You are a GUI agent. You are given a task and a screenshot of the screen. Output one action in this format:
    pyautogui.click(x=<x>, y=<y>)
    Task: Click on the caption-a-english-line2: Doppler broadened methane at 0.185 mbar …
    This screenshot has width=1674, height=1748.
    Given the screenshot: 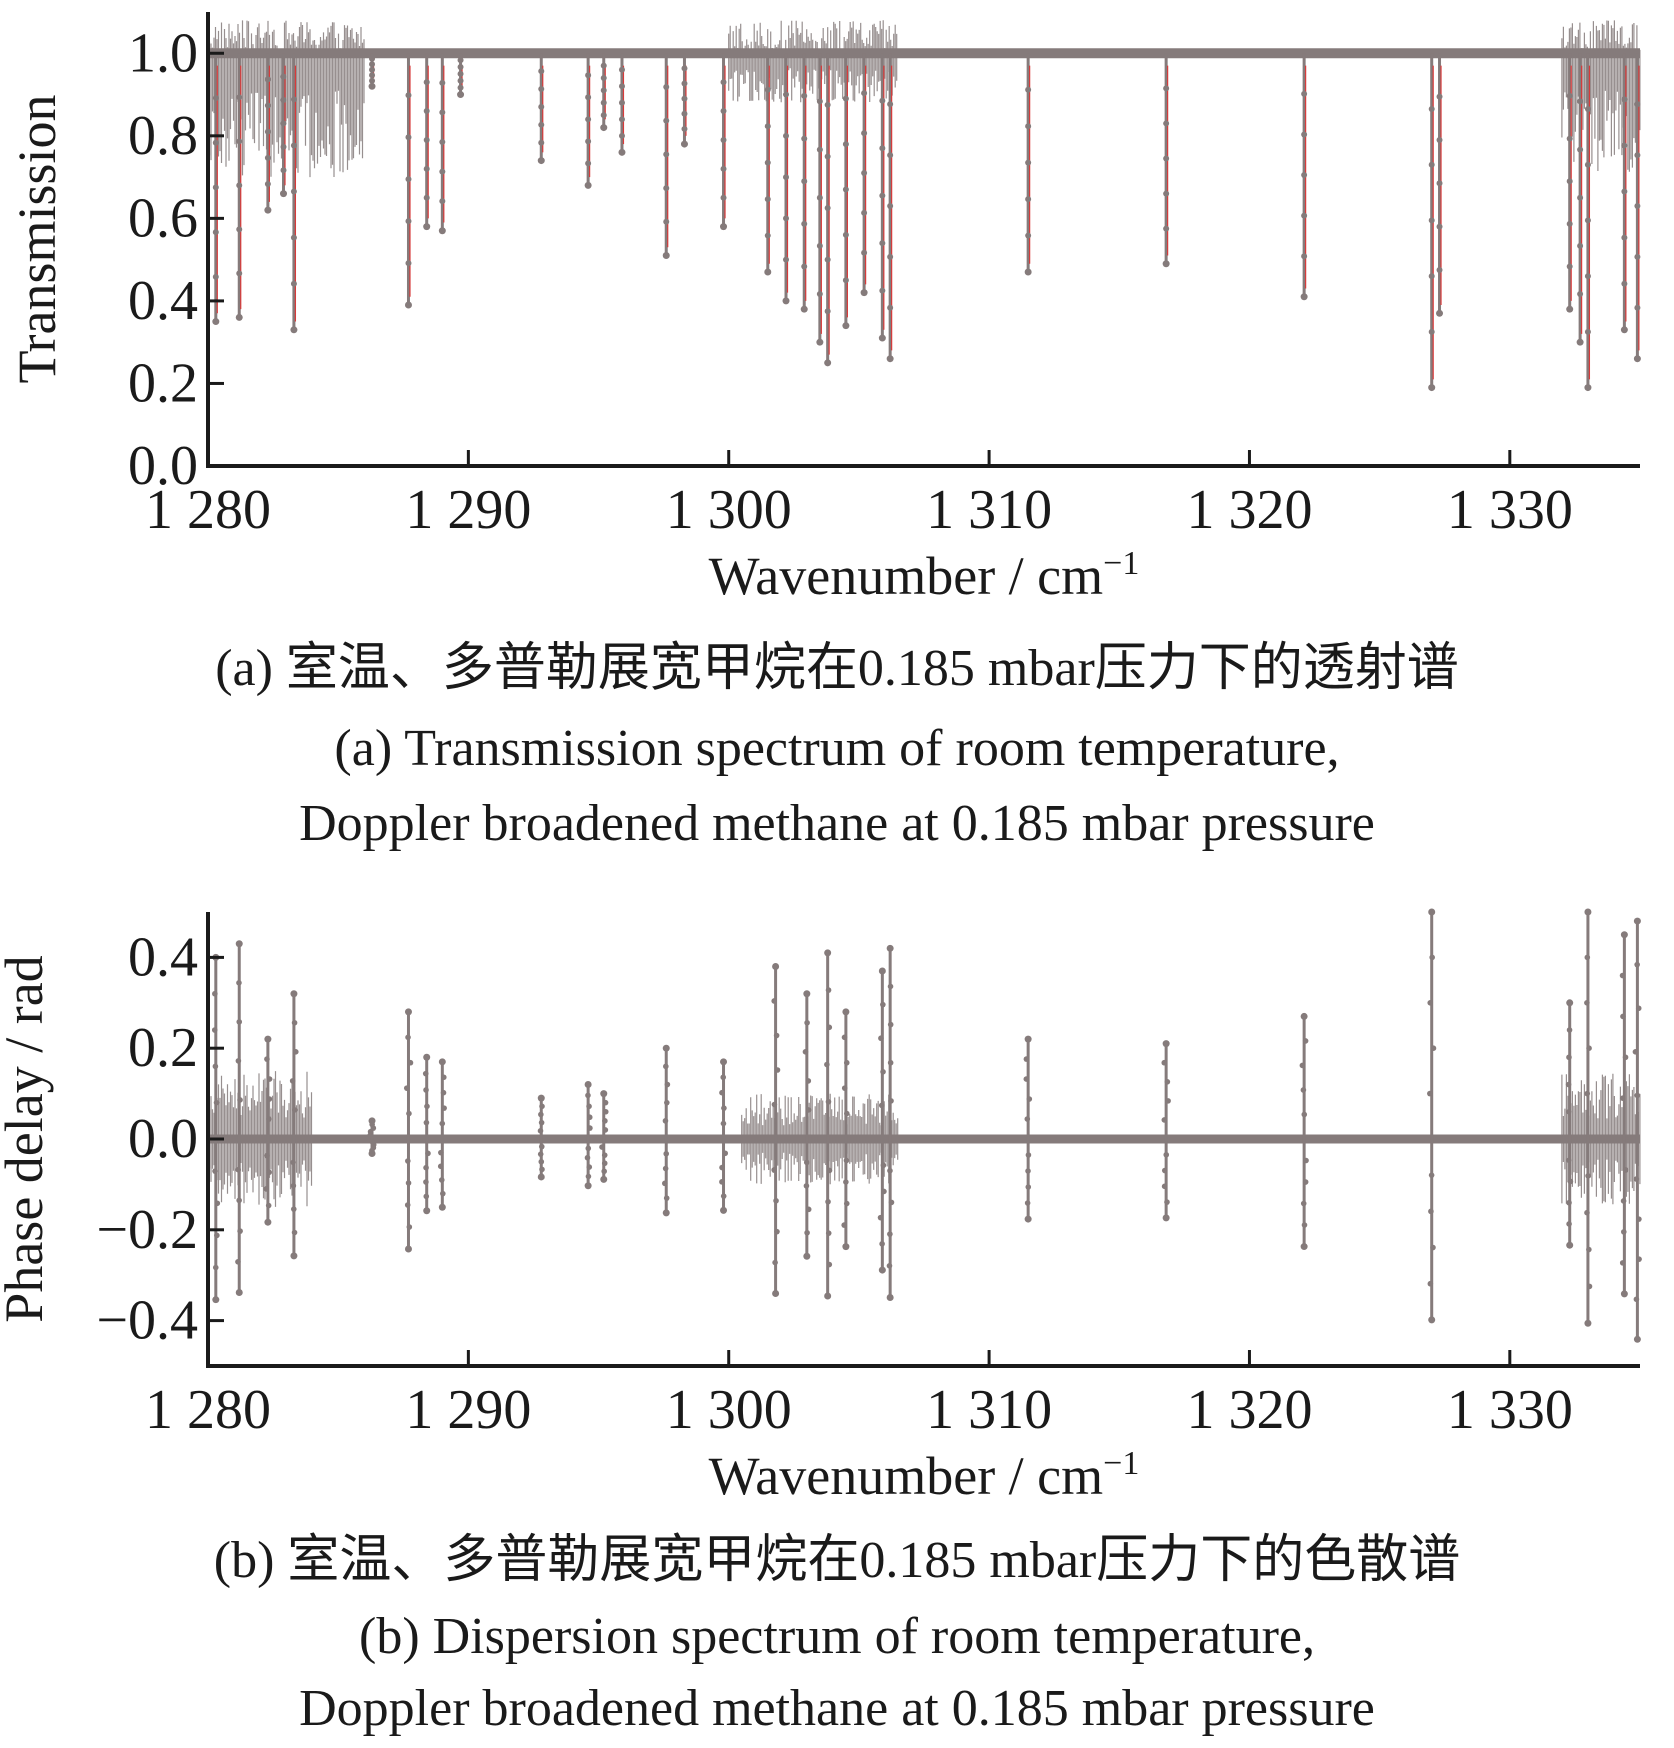 What is the action you would take?
    pyautogui.click(x=837, y=823)
    